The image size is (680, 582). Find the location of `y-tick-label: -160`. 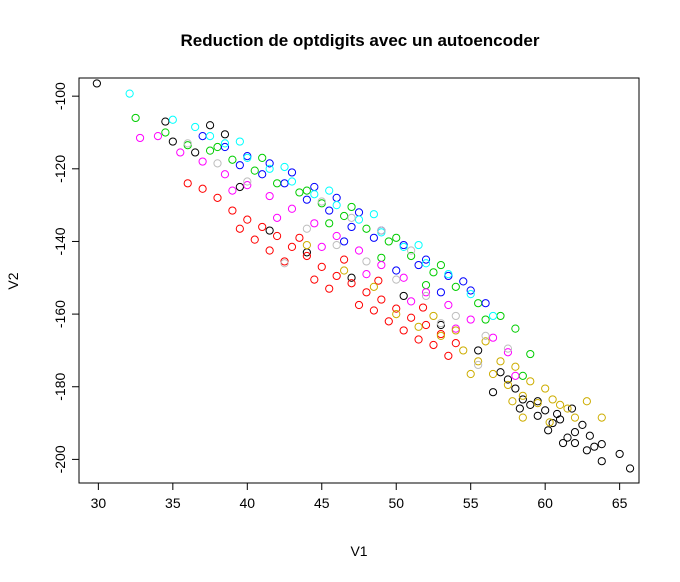

y-tick-label: -160 is located at coordinates (60, 314).